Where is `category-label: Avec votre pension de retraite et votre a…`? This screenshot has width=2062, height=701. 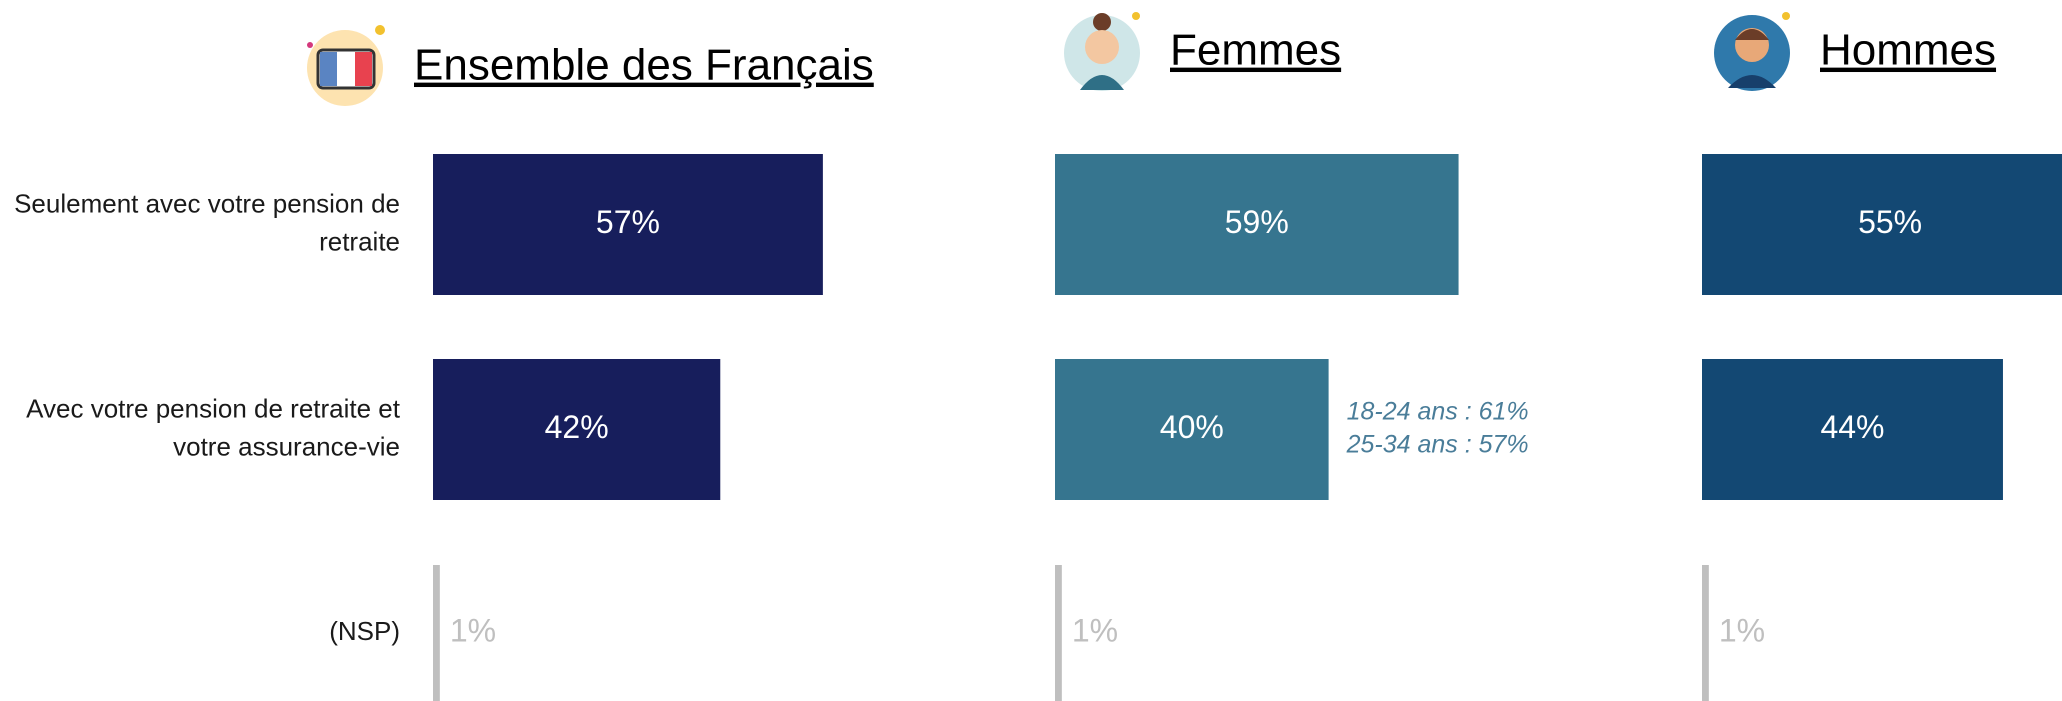 category-label: Avec votre pension de retraite et votre a… is located at coordinates (213, 427).